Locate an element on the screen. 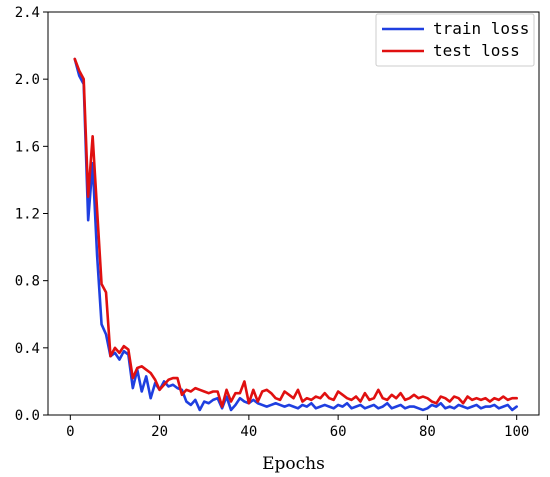 The height and width of the screenshot is (477, 550). y-tick-label: 1.6 is located at coordinates (27, 147).